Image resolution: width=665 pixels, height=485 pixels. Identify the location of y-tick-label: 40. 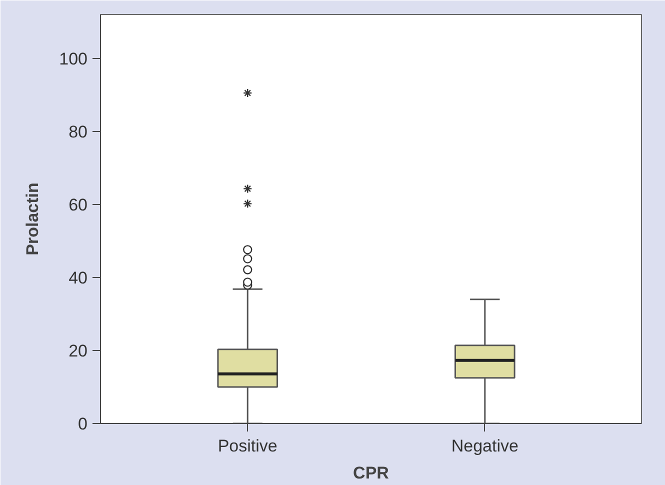
(78, 278).